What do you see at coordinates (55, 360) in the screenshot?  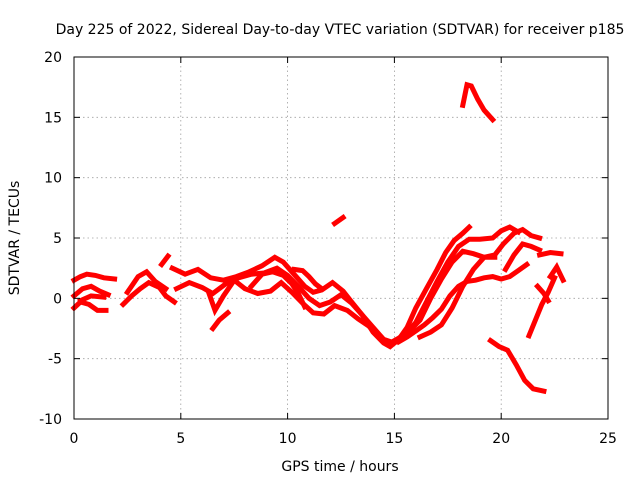 I see `y-tick-label: -5` at bounding box center [55, 360].